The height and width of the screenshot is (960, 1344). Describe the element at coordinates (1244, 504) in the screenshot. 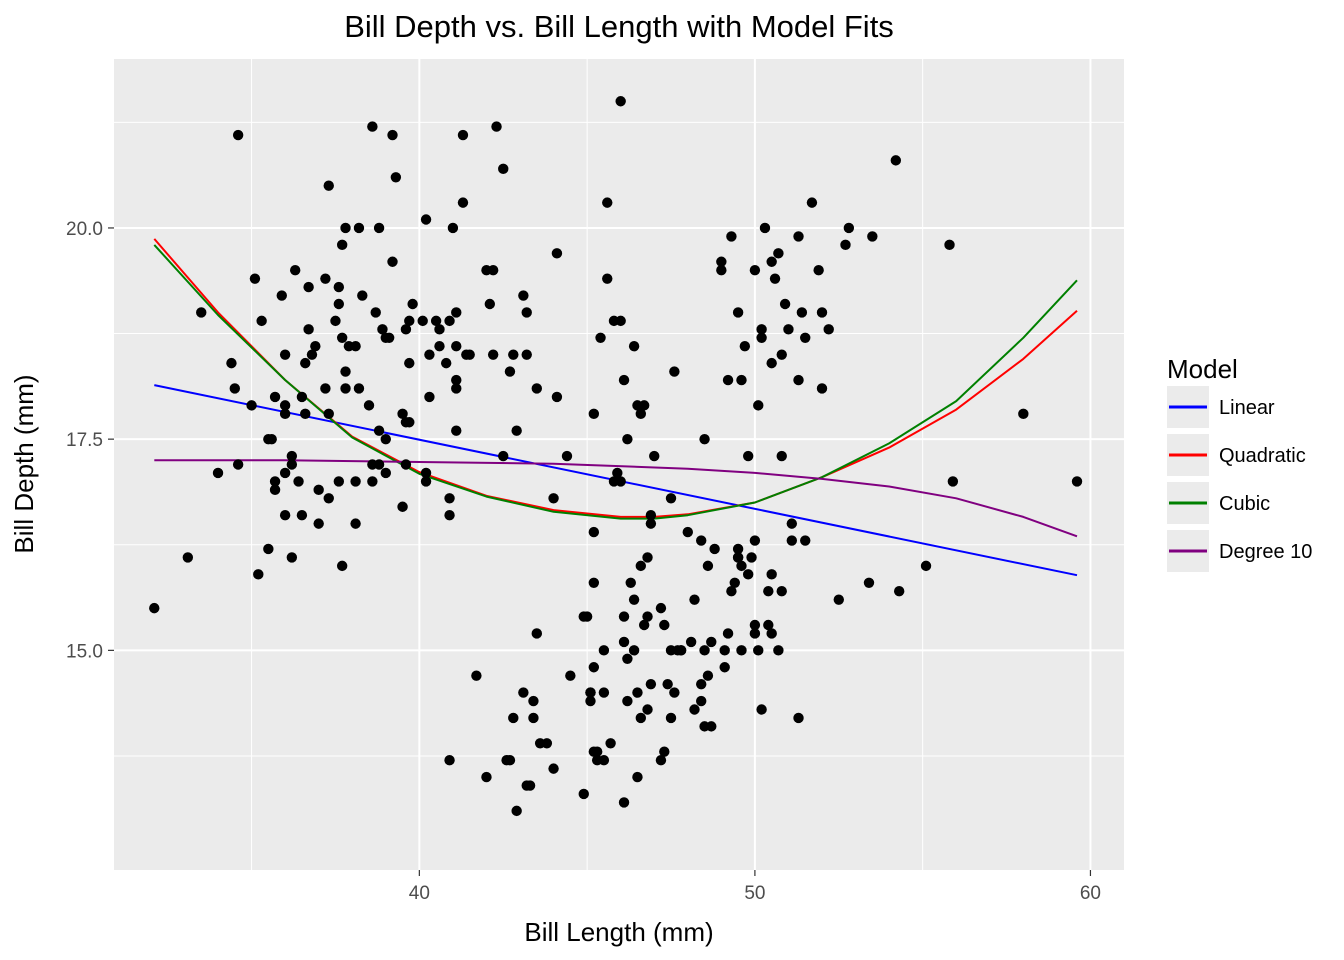

I see `legend-label: Cubic` at that location.